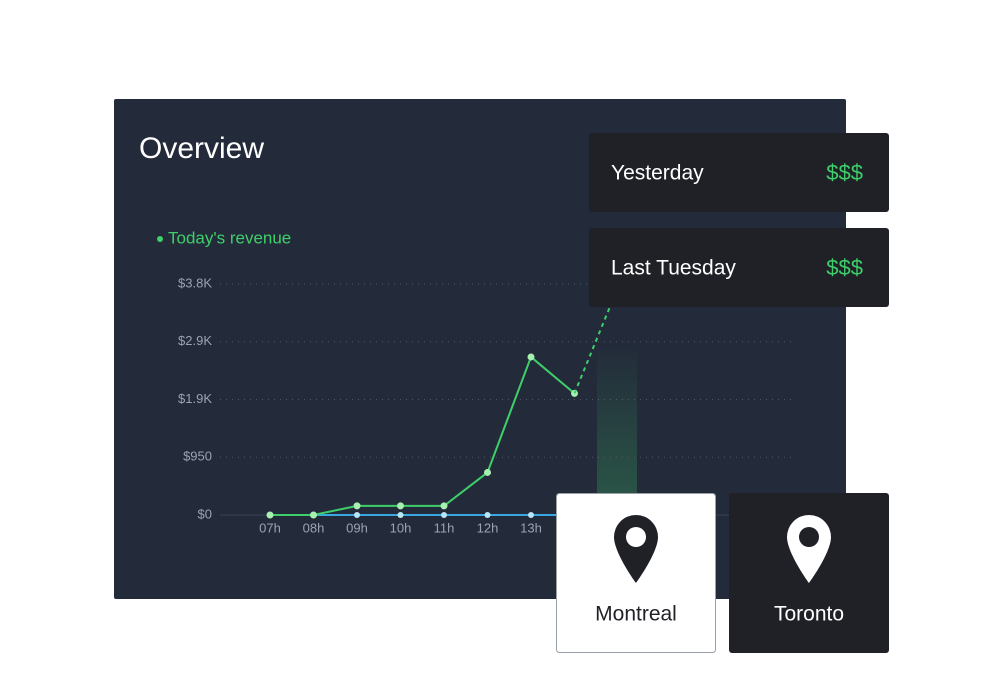  Describe the element at coordinates (229, 237) in the screenshot. I see `legend-label: Today's revenue` at that location.